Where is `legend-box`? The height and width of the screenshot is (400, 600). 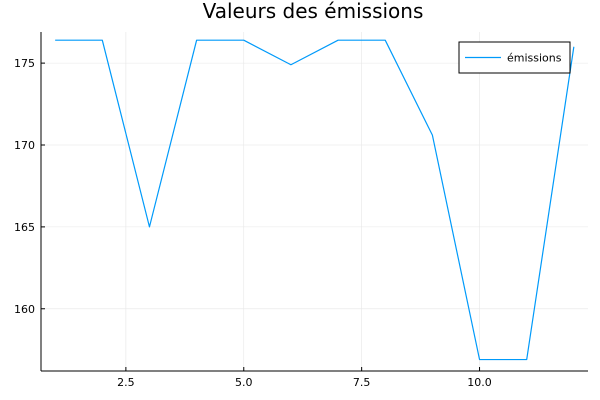 legend-box is located at coordinates (514, 57).